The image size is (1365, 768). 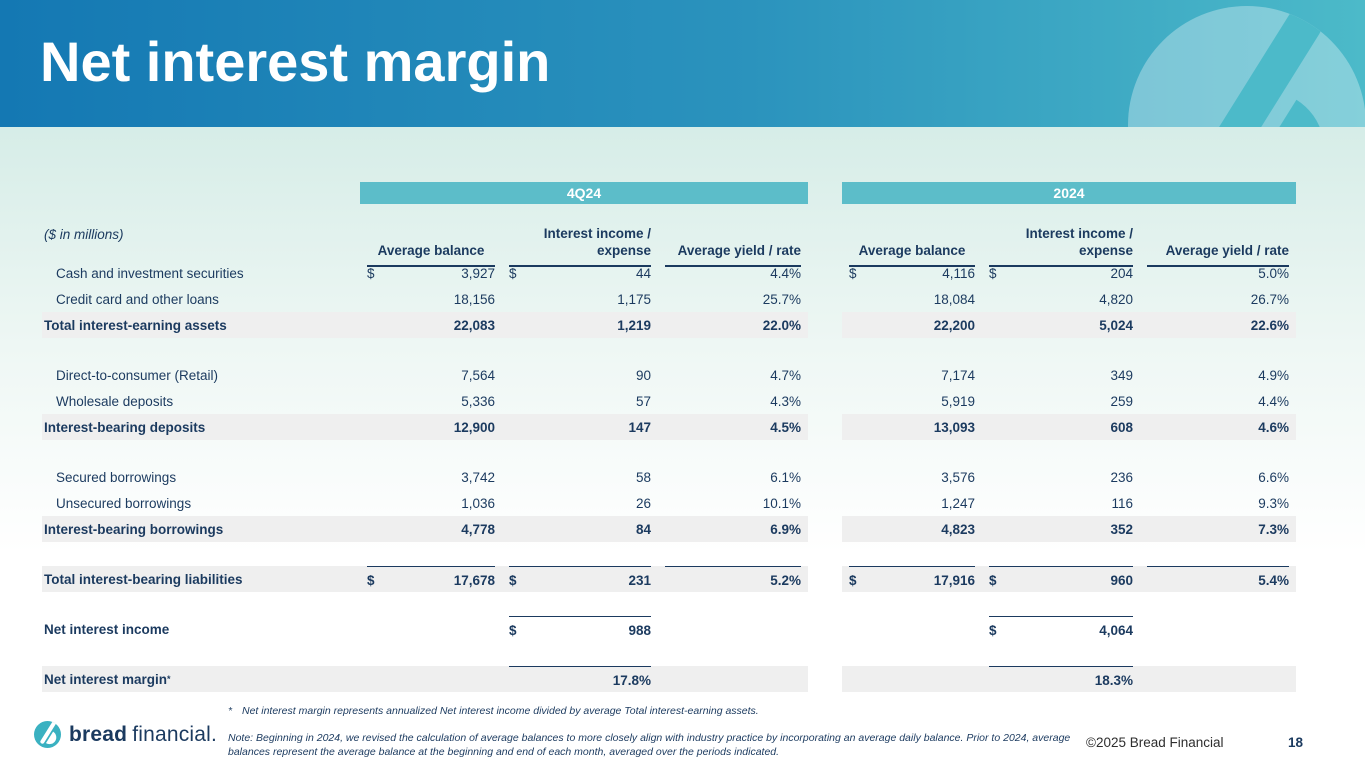 What do you see at coordinates (785, 529) in the screenshot?
I see `cell-value: 6.9%` at bounding box center [785, 529].